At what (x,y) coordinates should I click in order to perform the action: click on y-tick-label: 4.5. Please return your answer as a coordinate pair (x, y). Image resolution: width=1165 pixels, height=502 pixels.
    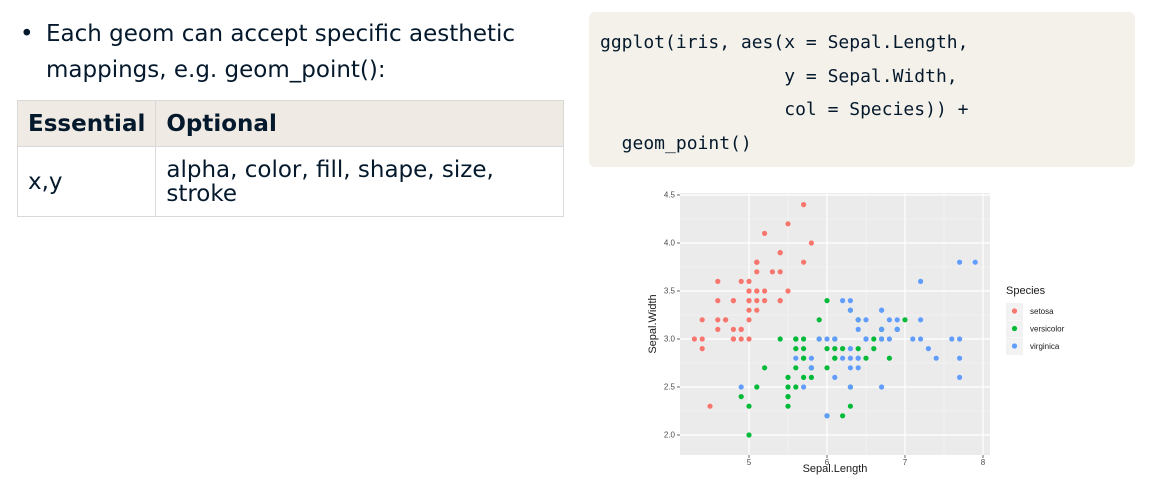
    Looking at the image, I should click on (670, 195).